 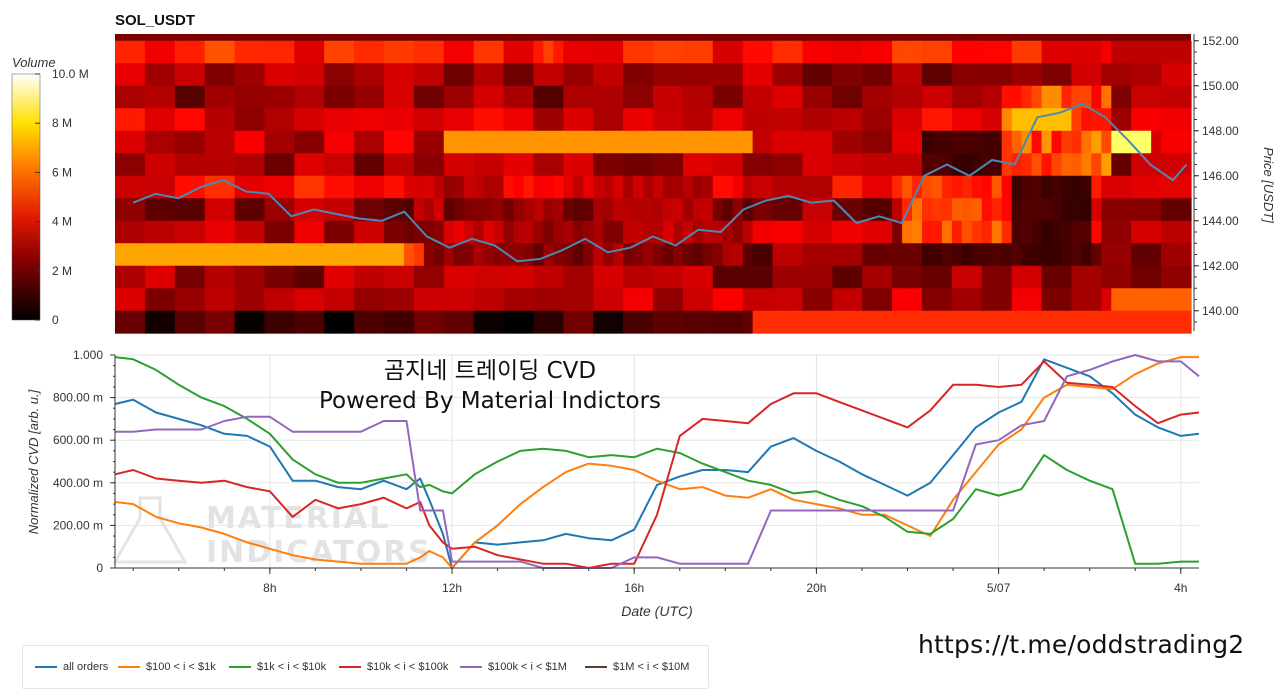 What do you see at coordinates (167, 667) in the screenshot?
I see `legend-item: $100 < i < $1k` at bounding box center [167, 667].